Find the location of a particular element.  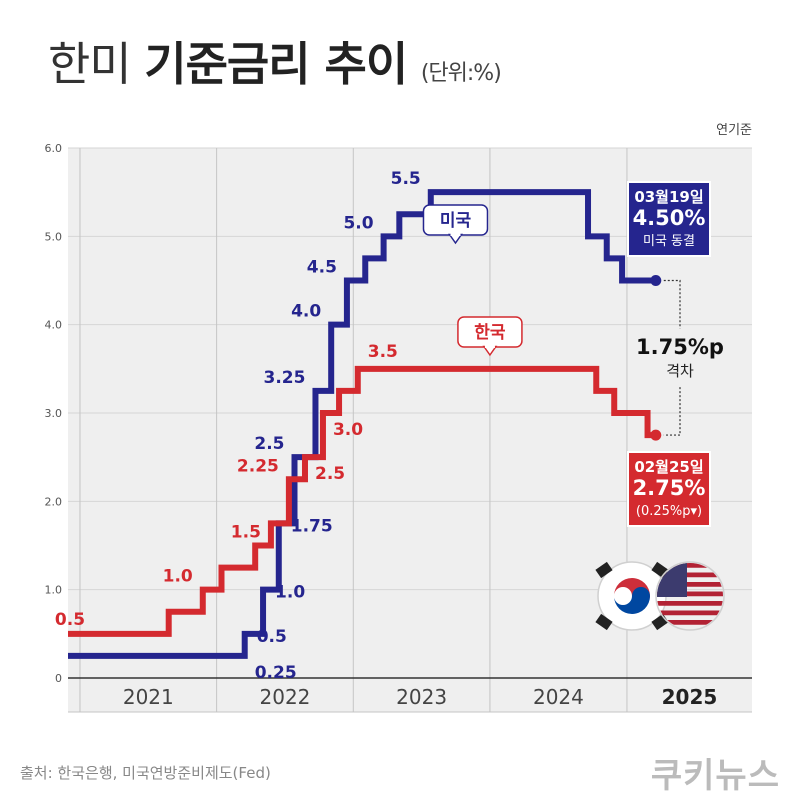

korea-end-value: 2.75% is located at coordinates (669, 488).